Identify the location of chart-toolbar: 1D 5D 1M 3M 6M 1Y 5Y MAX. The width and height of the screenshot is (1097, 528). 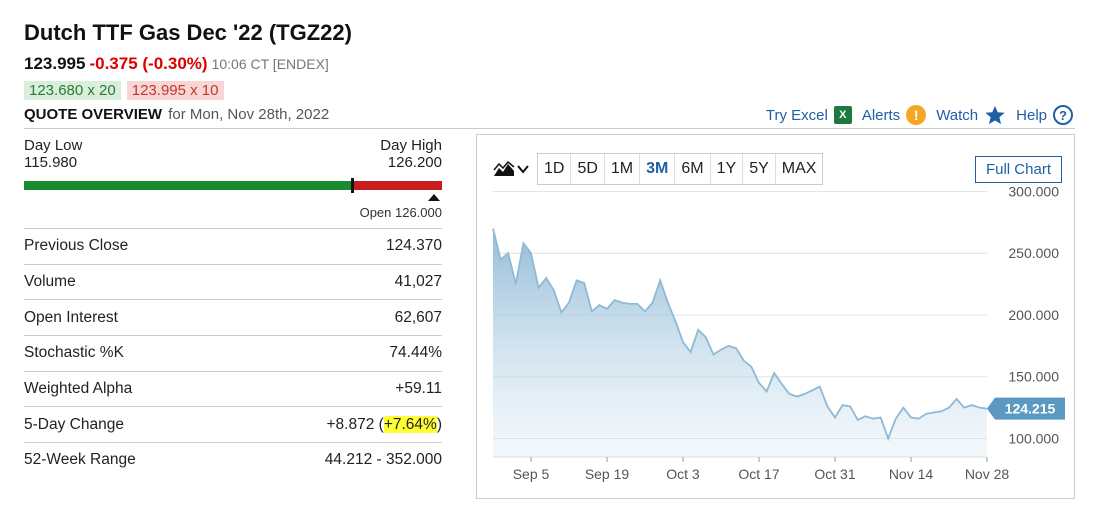
(658, 169).